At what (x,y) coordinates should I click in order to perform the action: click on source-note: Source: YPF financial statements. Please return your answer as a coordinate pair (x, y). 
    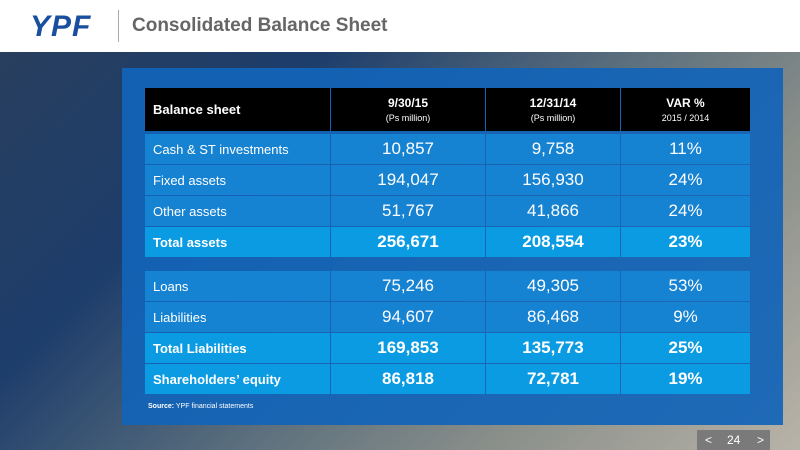
    Looking at the image, I should click on (200, 406).